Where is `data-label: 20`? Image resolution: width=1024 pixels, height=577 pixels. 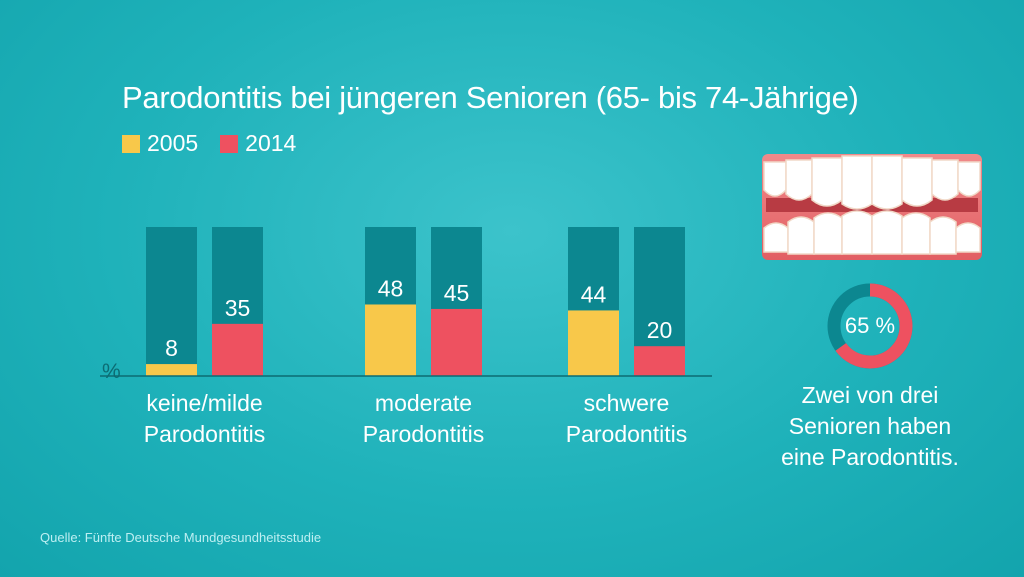
data-label: 20 is located at coordinates (660, 330).